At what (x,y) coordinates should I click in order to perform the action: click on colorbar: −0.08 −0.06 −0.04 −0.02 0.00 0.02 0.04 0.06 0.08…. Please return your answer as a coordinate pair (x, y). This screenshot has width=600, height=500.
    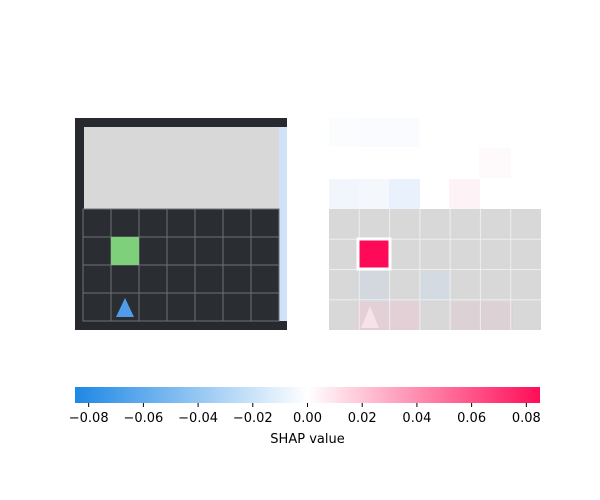
    Looking at the image, I should click on (305, 417).